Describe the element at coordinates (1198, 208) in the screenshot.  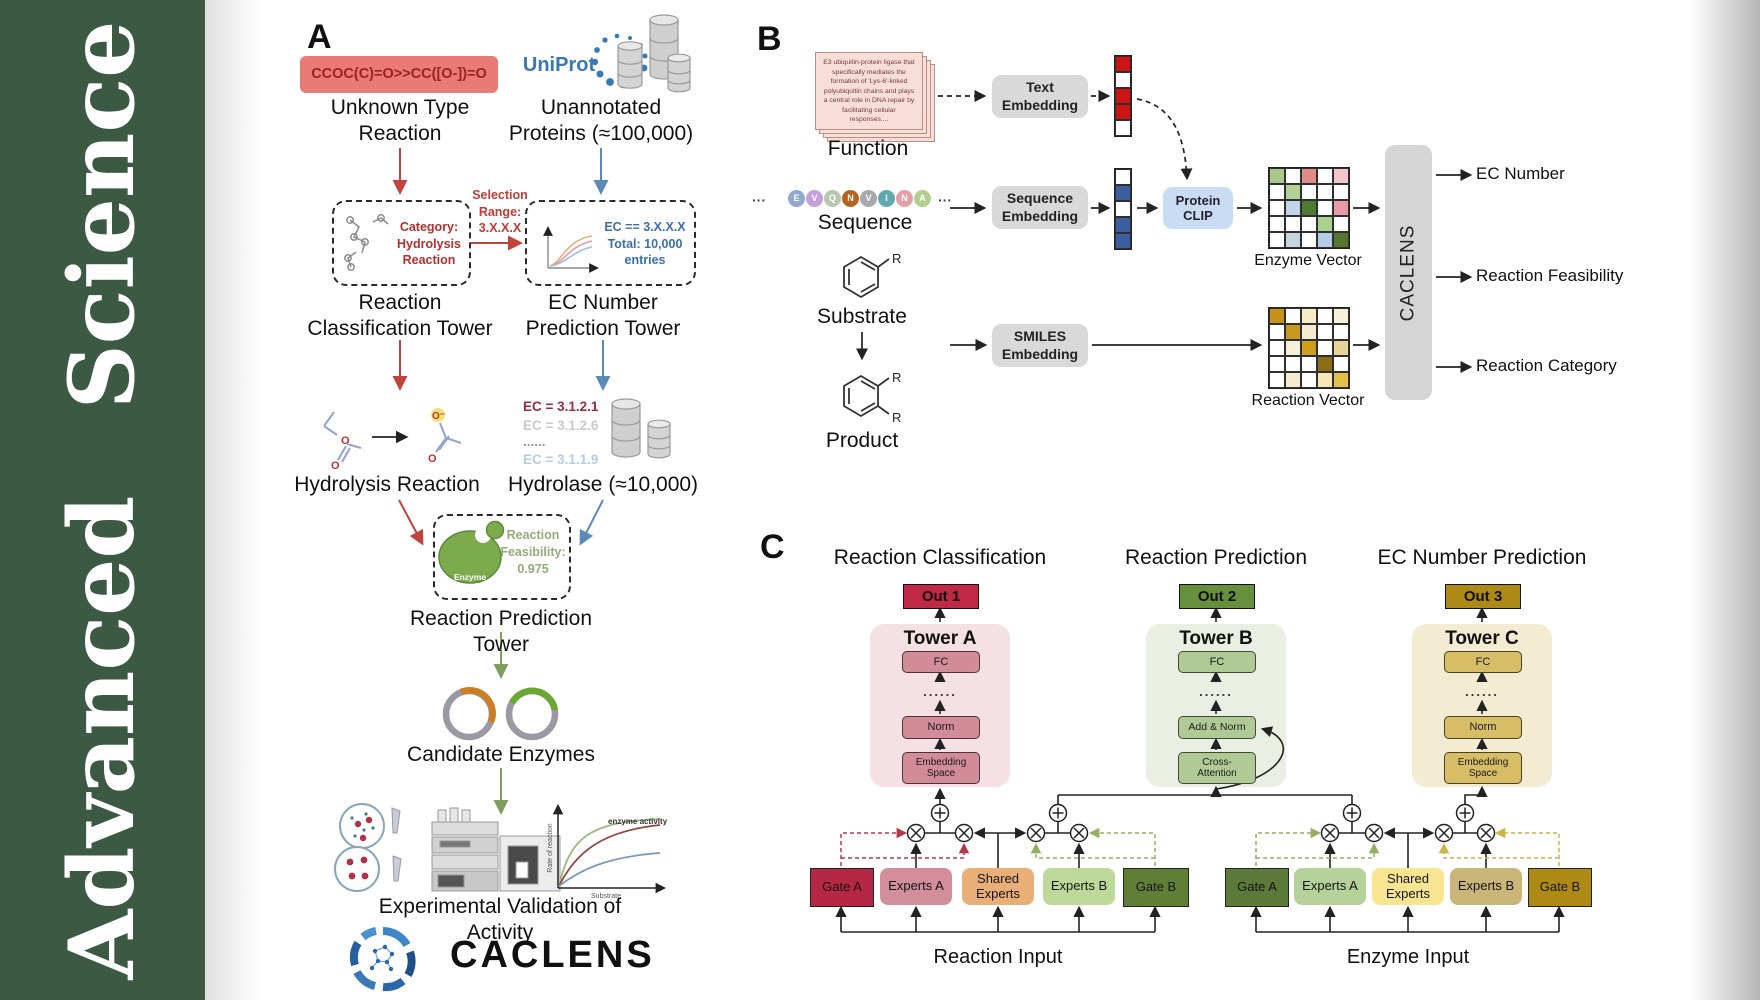
I see `protein-clip-box: Protein CLIP` at that location.